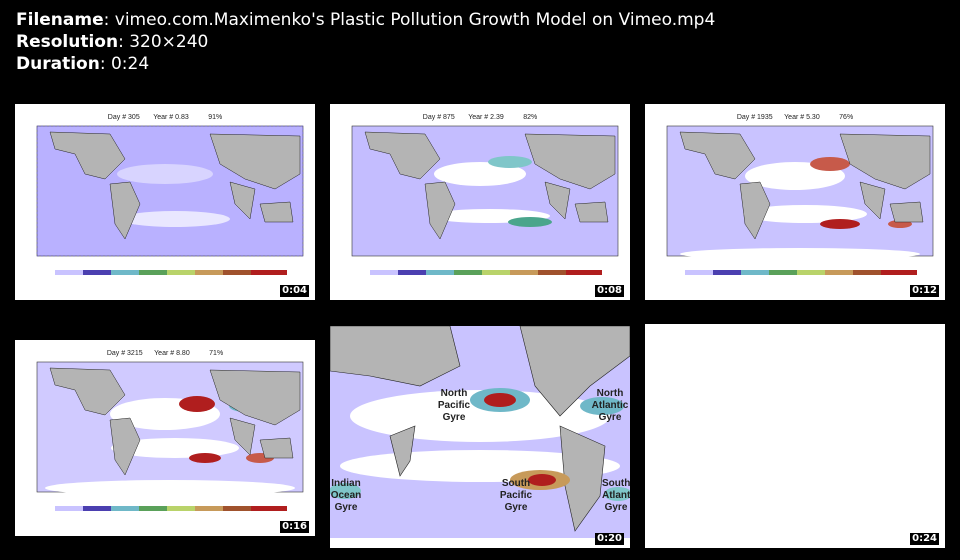 Image resolution: width=960 pixels, height=560 pixels. I want to click on frame-timestamp: 0:16, so click(294, 527).